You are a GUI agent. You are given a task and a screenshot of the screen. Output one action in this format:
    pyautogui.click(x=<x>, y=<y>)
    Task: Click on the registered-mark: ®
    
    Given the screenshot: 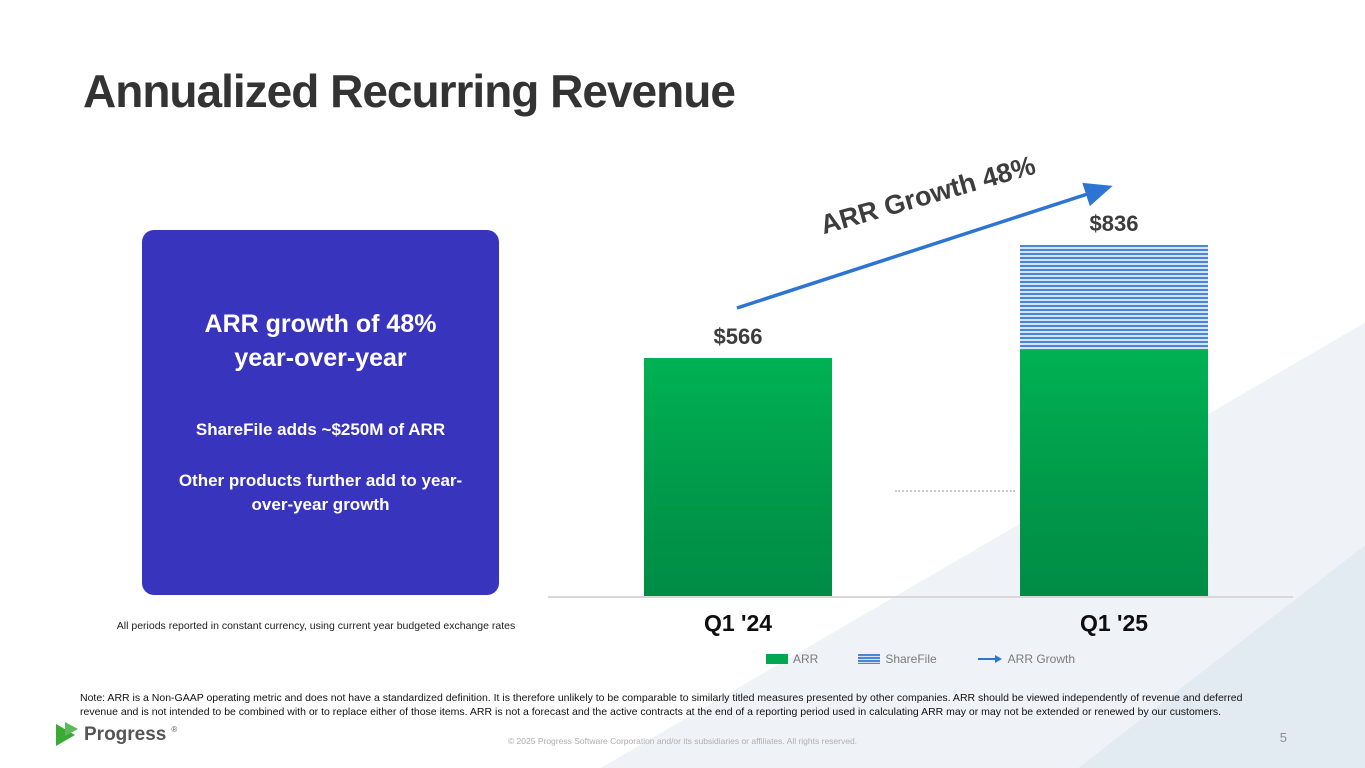 What is the action you would take?
    pyautogui.click(x=174, y=729)
    